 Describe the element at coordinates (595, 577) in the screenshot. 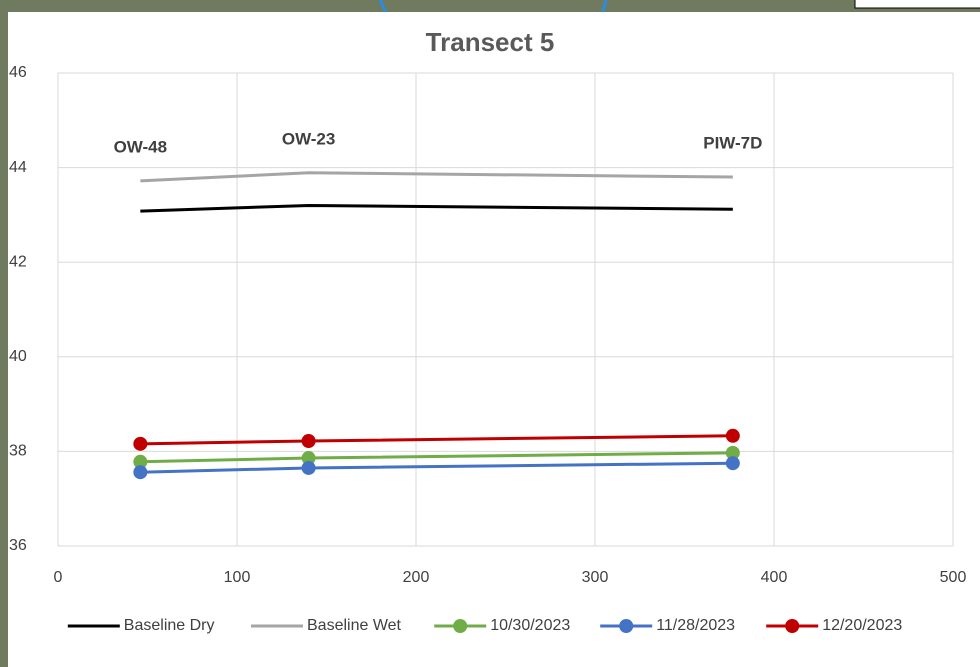

I see `x-tick-label: 300` at that location.